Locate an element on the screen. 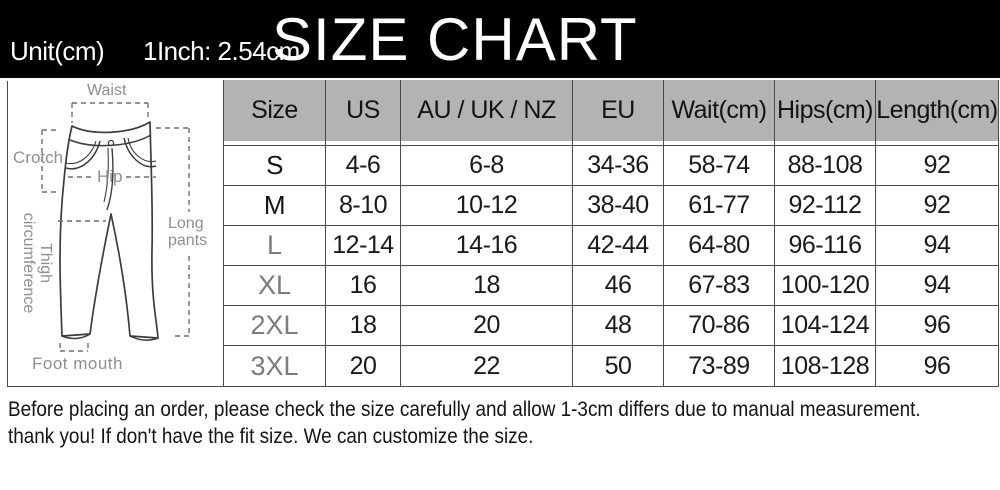  header-cell-us: US is located at coordinates (363, 113).